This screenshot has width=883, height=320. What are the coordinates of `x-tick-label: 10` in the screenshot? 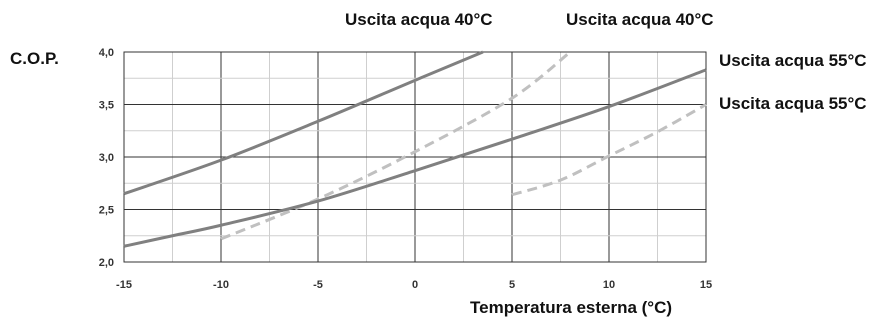 It's located at (609, 285).